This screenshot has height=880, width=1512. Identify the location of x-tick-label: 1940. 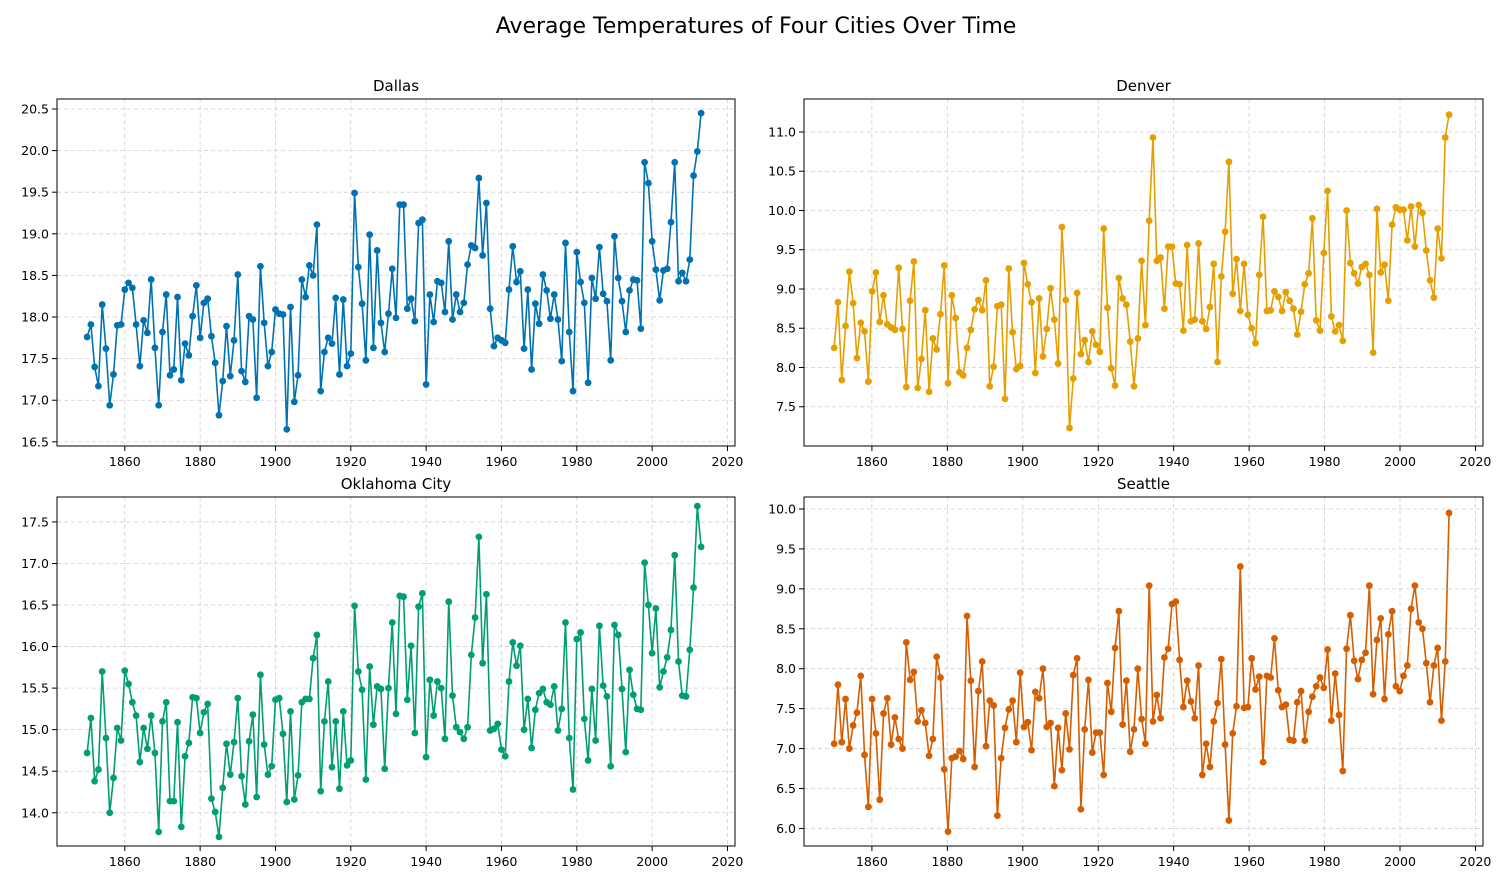
(426, 461).